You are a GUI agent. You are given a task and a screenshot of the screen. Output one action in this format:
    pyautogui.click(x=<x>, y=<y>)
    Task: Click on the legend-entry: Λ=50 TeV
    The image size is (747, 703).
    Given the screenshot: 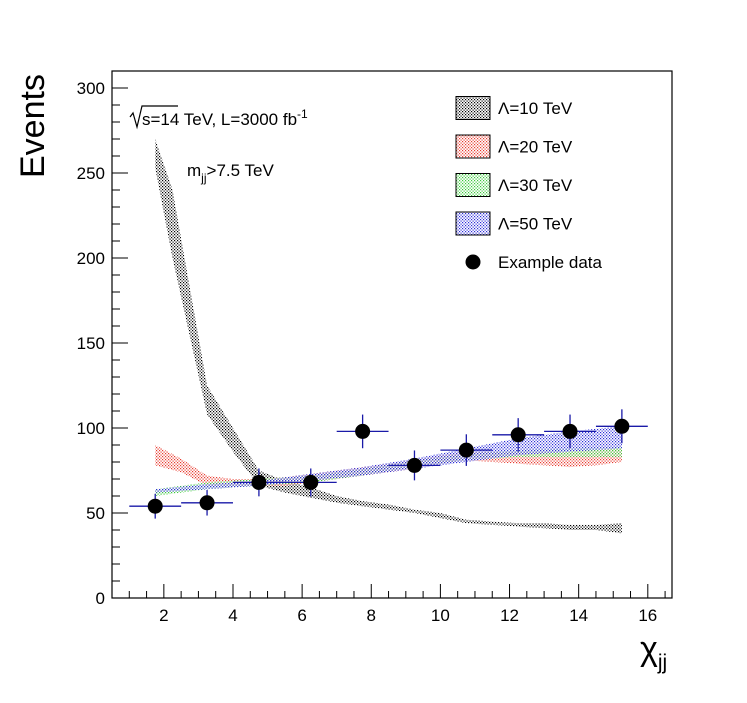 What is the action you would take?
    pyautogui.click(x=514, y=223)
    